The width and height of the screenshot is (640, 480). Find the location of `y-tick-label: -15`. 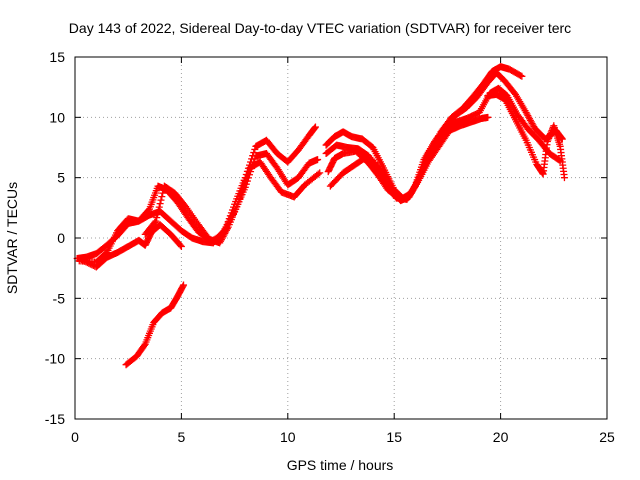

y-tick-label: -15 is located at coordinates (55, 419).